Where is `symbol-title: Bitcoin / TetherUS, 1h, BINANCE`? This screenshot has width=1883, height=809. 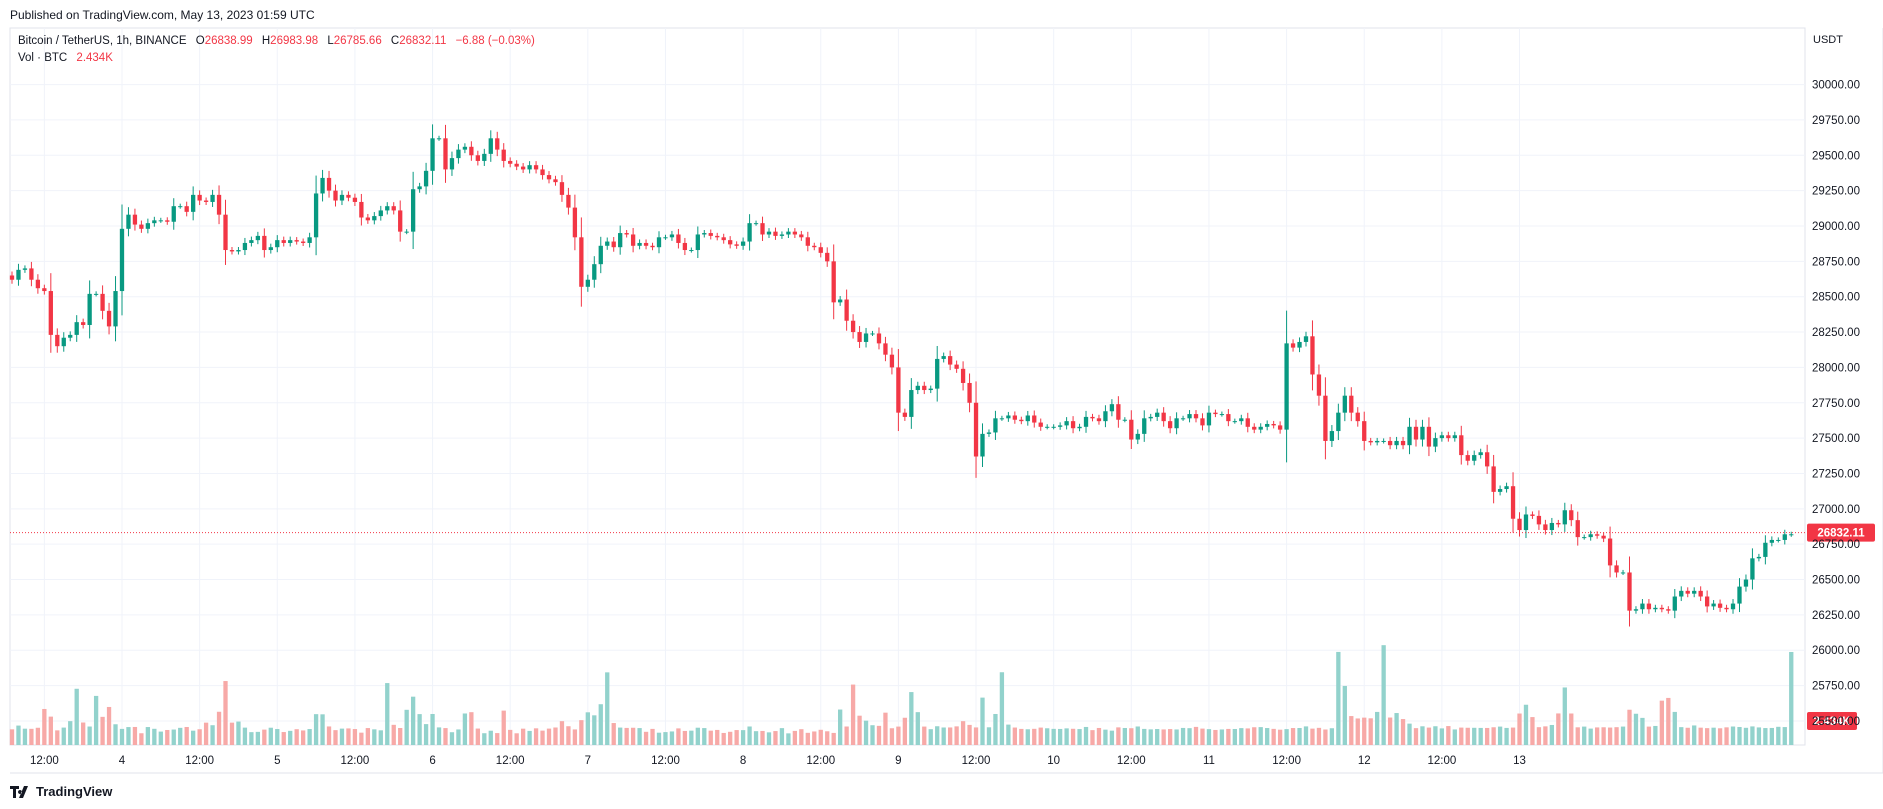 symbol-title: Bitcoin / TetherUS, 1h, BINANCE is located at coordinates (102, 41).